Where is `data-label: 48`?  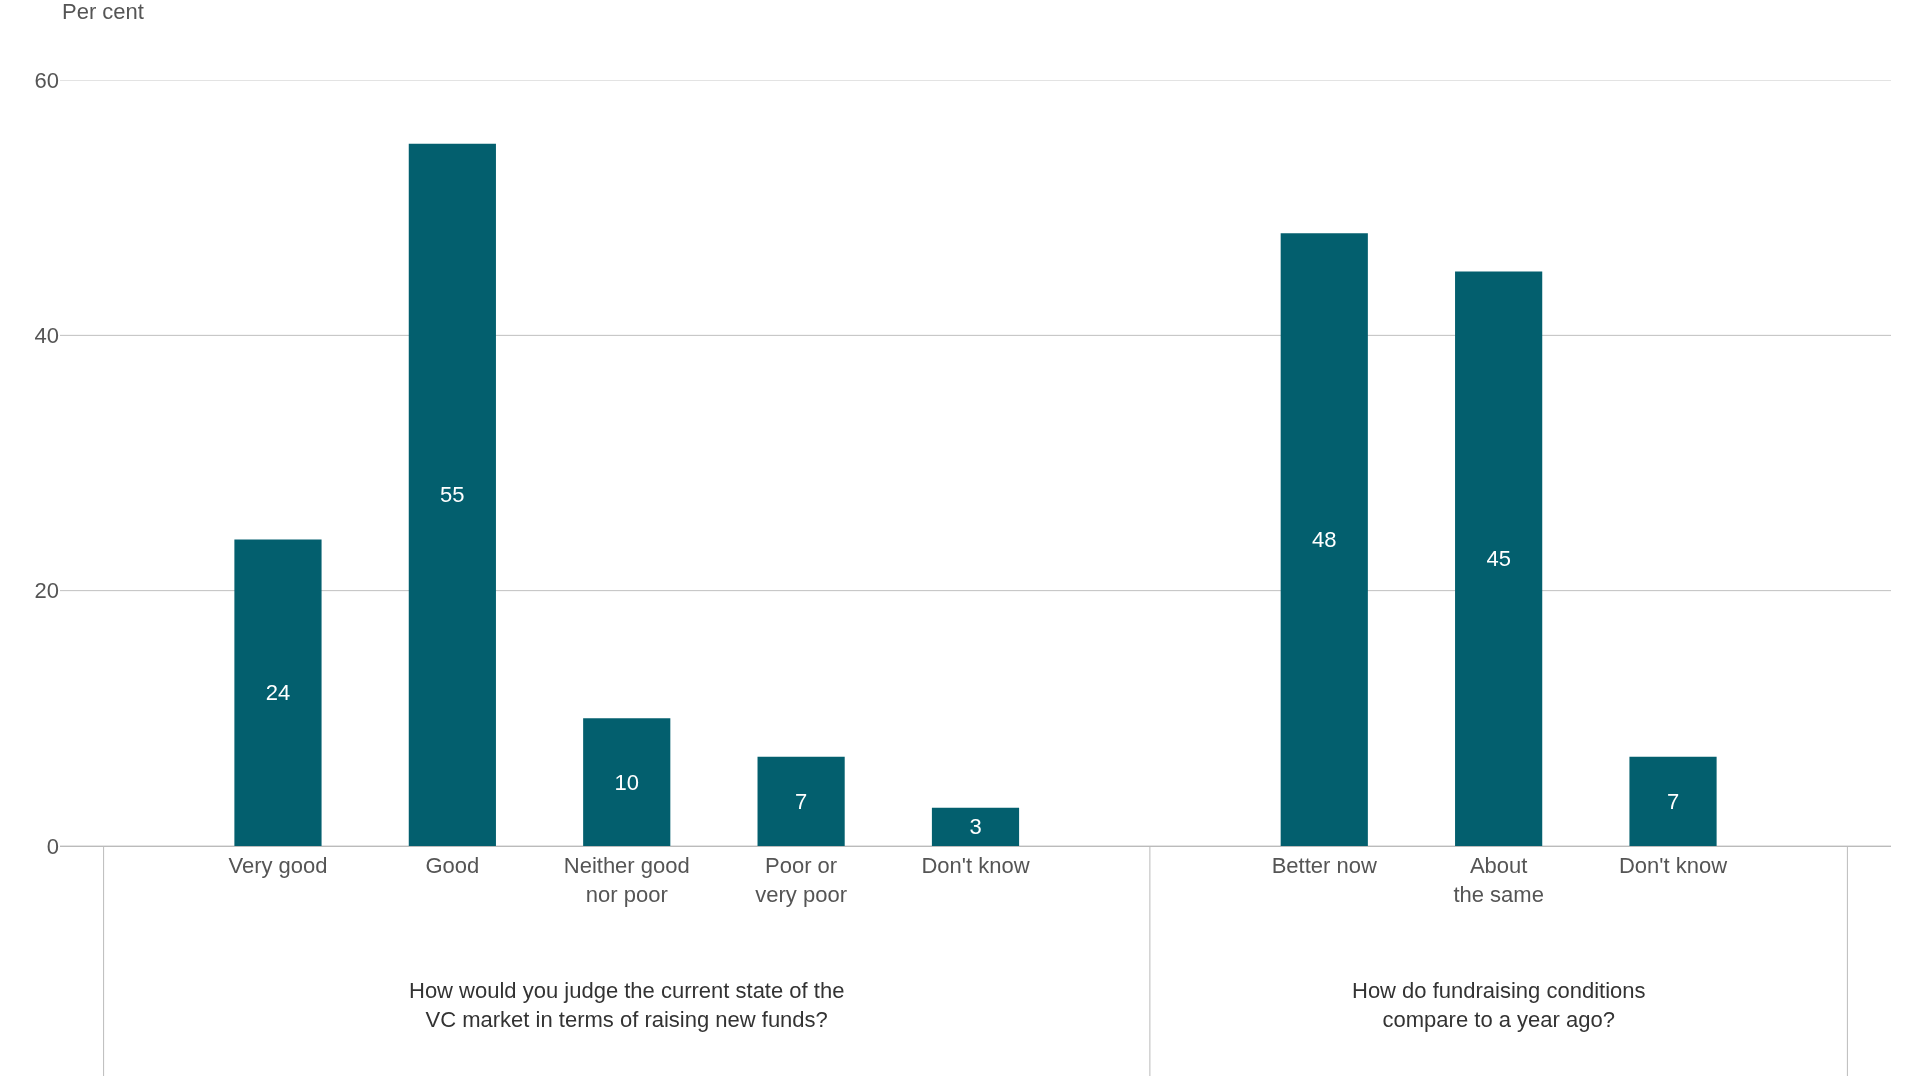 data-label: 48 is located at coordinates (1324, 540).